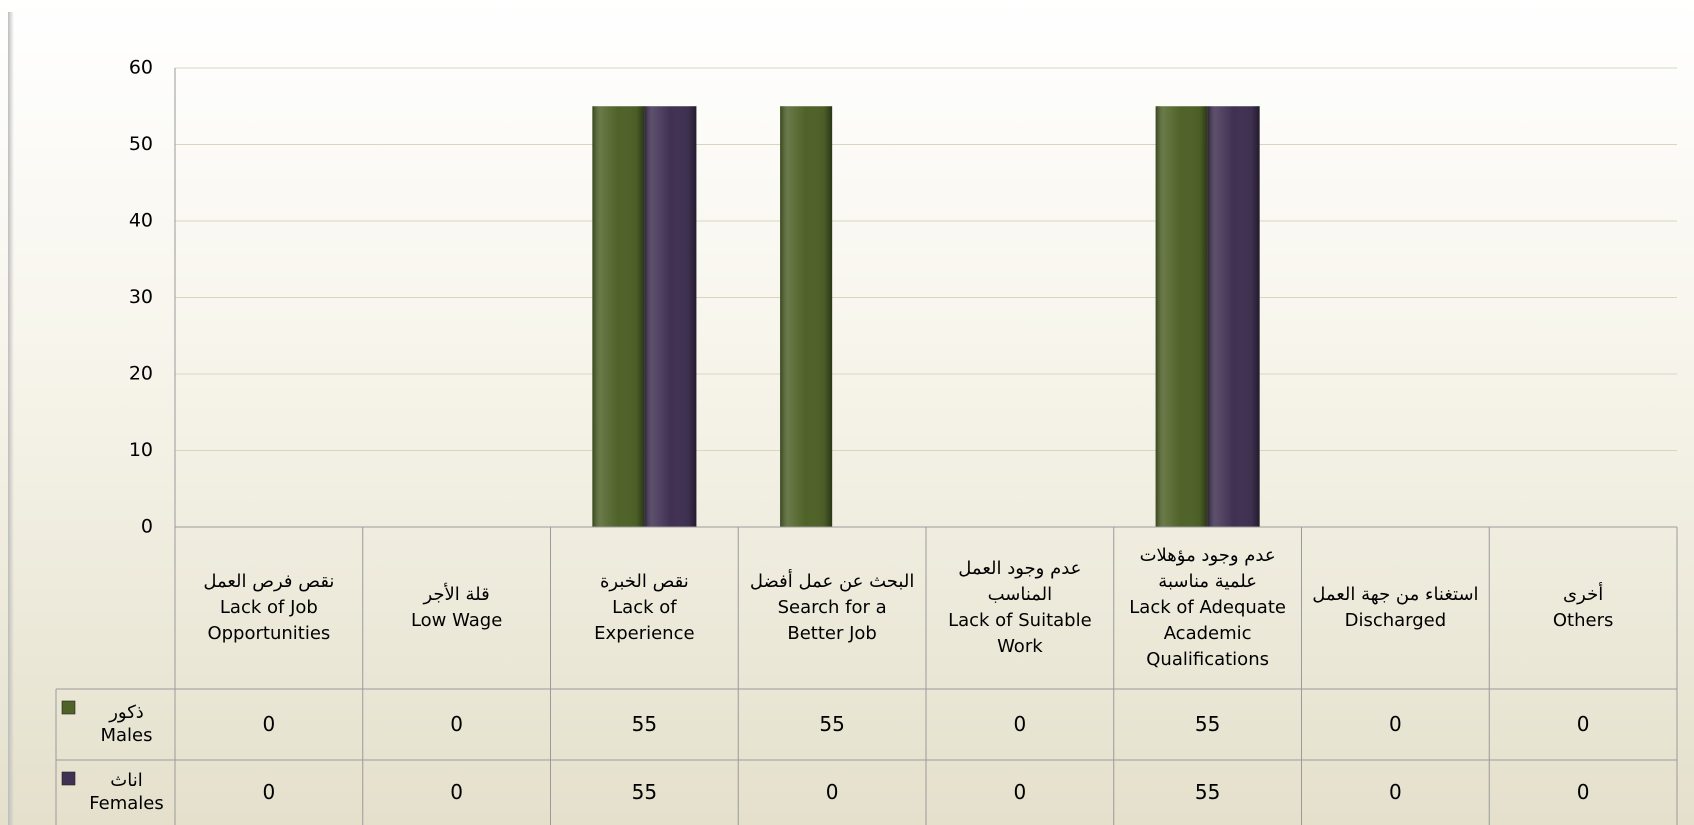  I want to click on y-tick-label: 40, so click(141, 221).